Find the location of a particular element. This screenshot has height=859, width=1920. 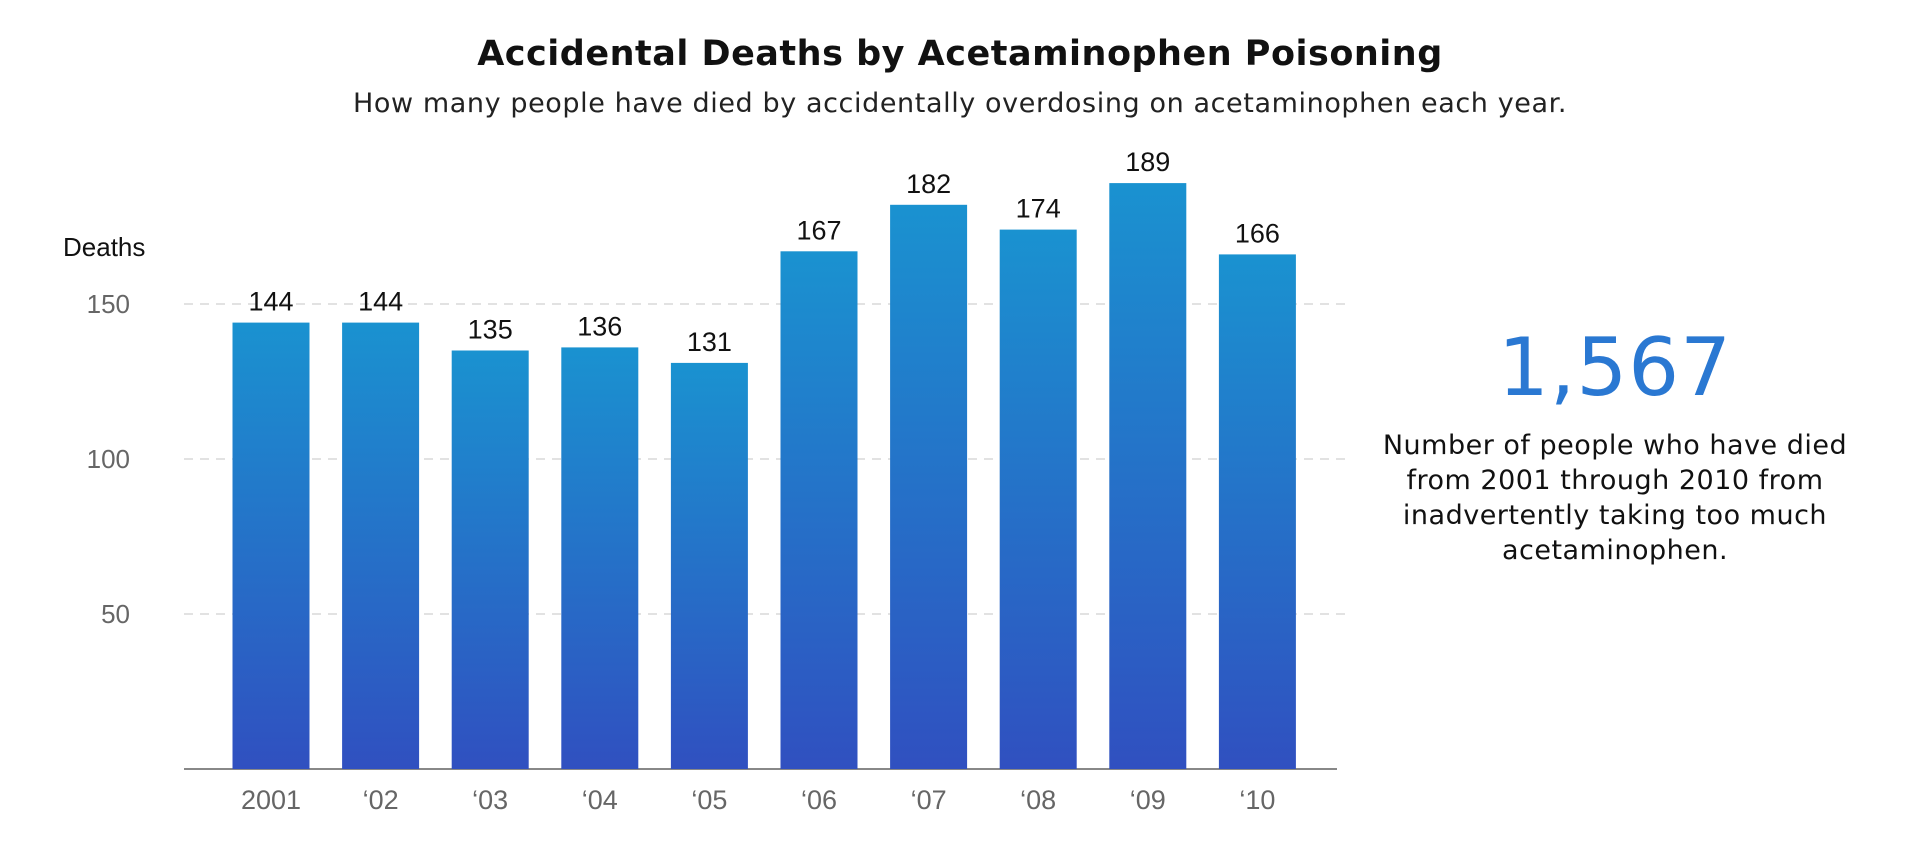

bar-value-label: 189 is located at coordinates (1147, 162).